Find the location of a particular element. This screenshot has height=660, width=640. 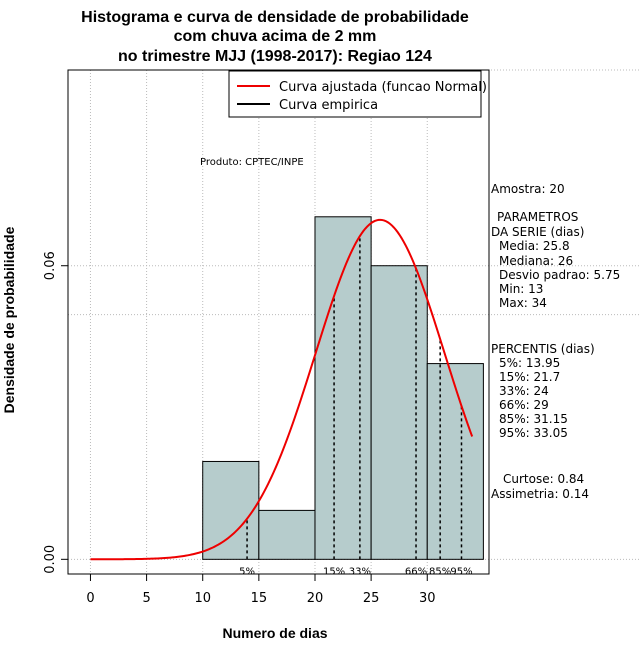

stat-amostra: Amostra: 20 is located at coordinates (528, 189).